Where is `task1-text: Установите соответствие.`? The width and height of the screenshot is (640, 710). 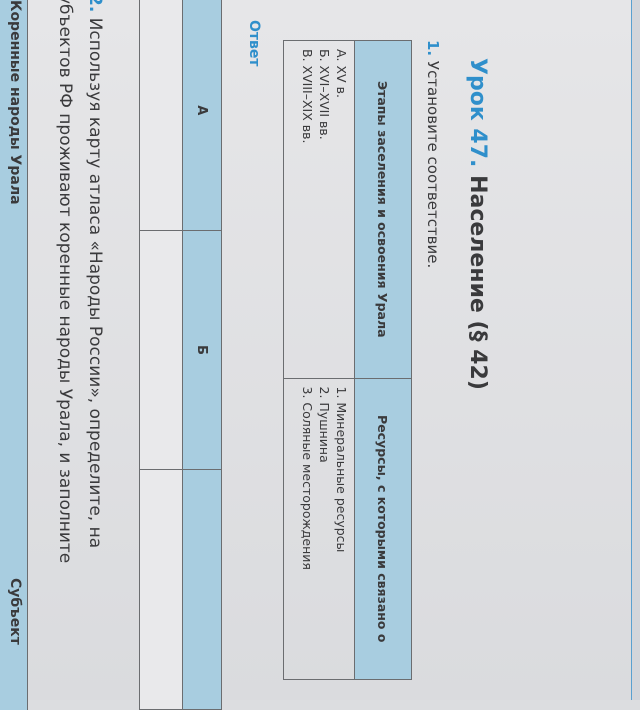
task1-text: Установите соответствие. is located at coordinates (433, 164).